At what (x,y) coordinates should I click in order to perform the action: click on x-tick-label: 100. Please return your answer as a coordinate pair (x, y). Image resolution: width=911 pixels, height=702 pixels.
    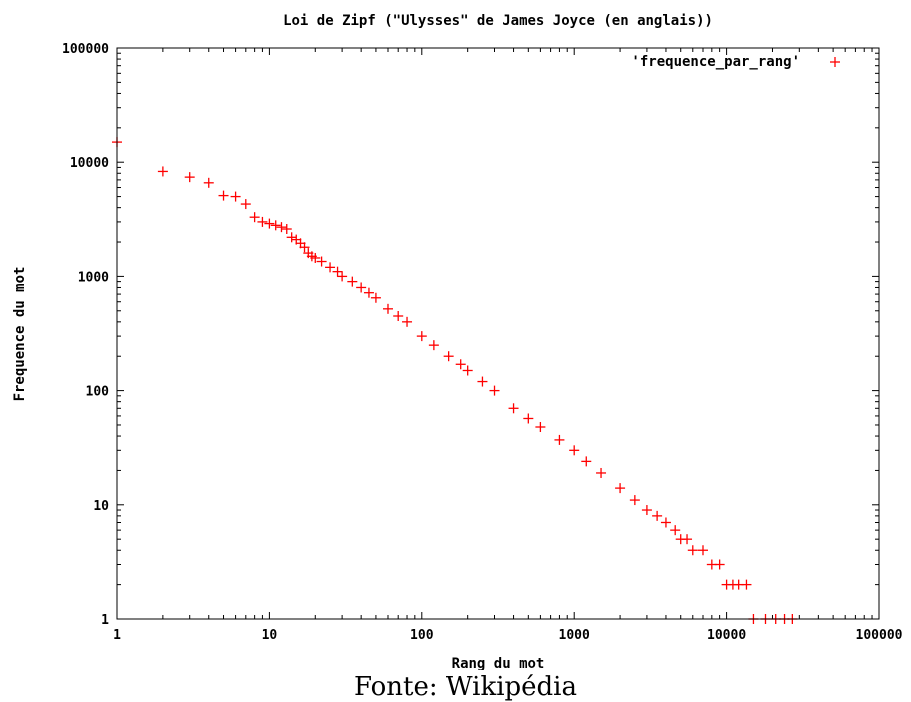
    Looking at the image, I should click on (422, 635).